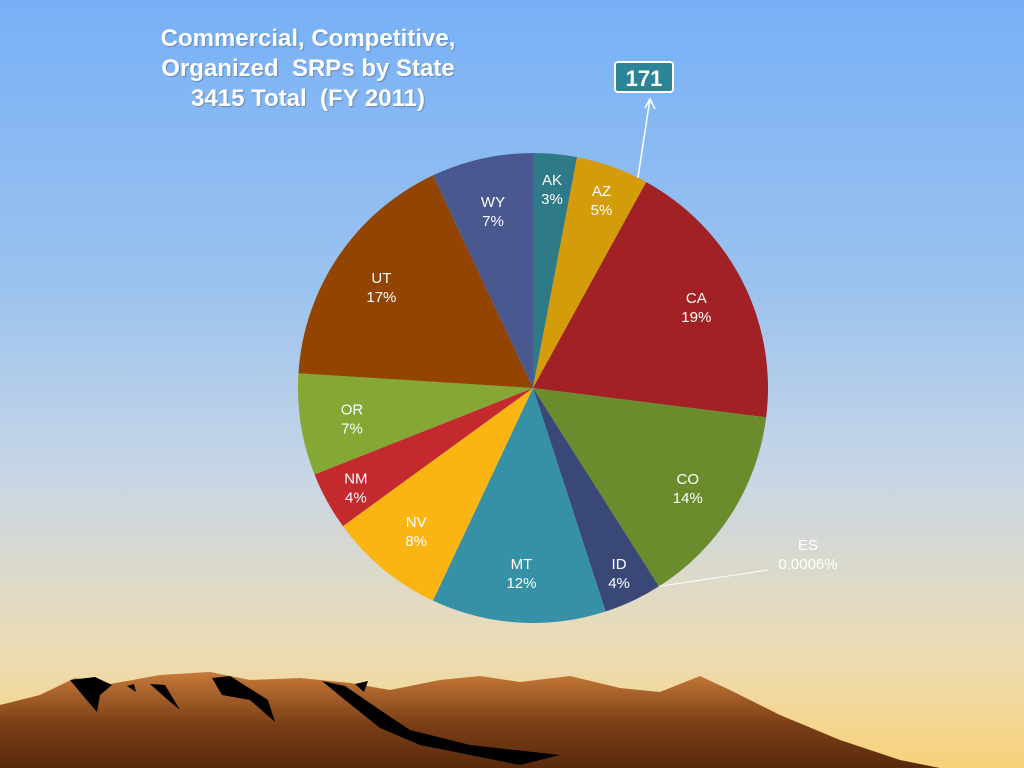  Describe the element at coordinates (356, 497) in the screenshot. I see `slice-value-nm: 4%` at that location.